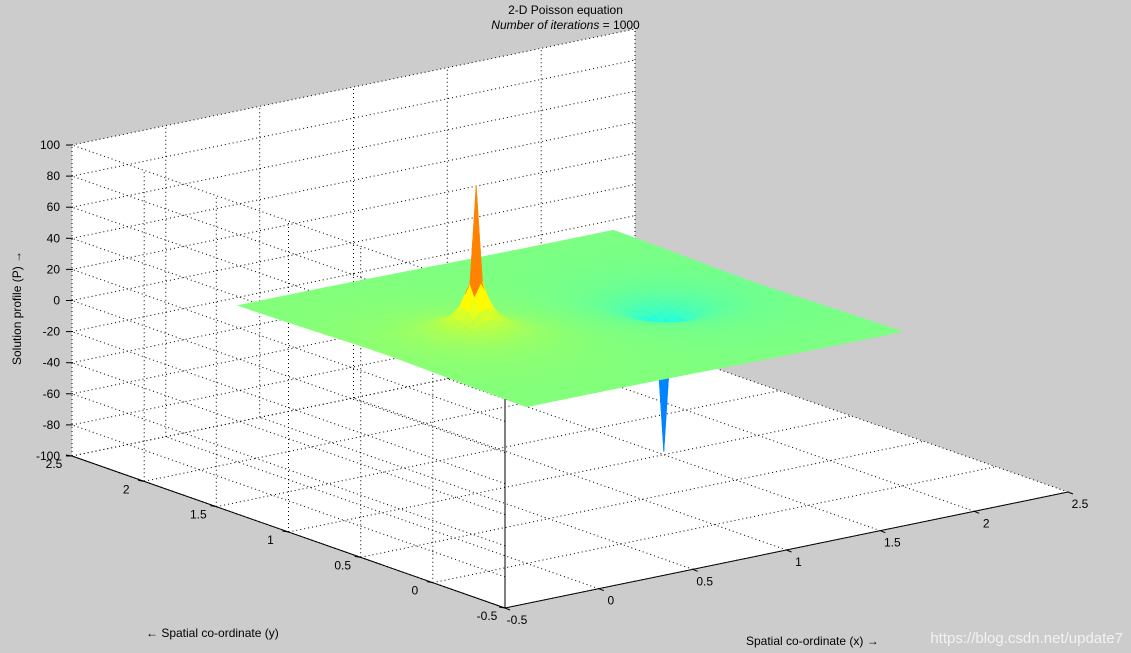  I want to click on z-tick-label: -60, so click(52, 394).